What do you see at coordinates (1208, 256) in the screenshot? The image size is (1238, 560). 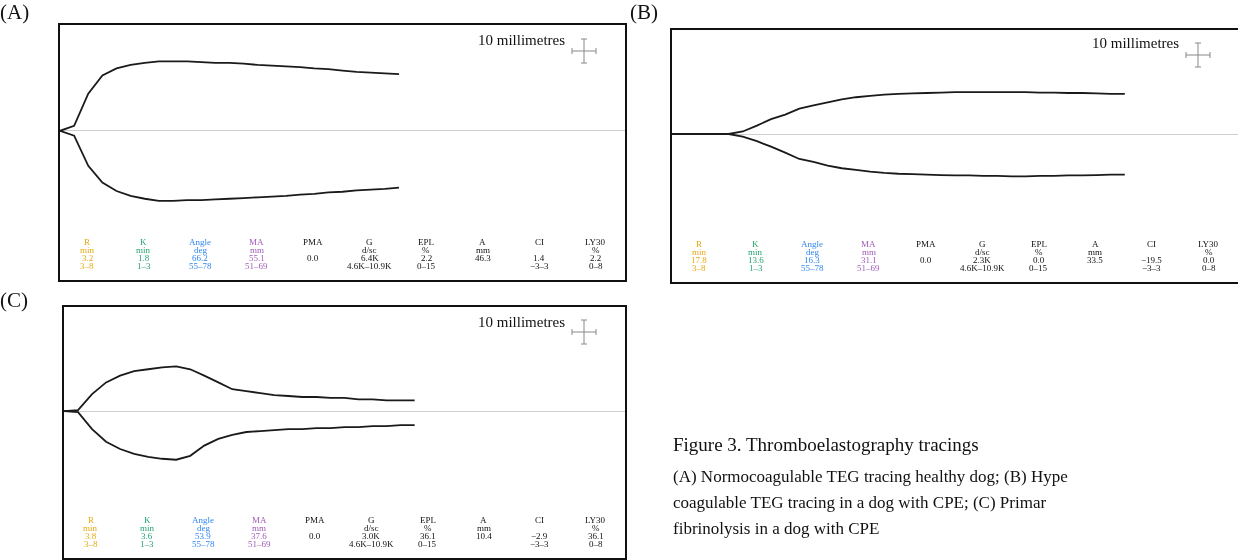 I see `text: LY30 % 0.0 0–8` at bounding box center [1208, 256].